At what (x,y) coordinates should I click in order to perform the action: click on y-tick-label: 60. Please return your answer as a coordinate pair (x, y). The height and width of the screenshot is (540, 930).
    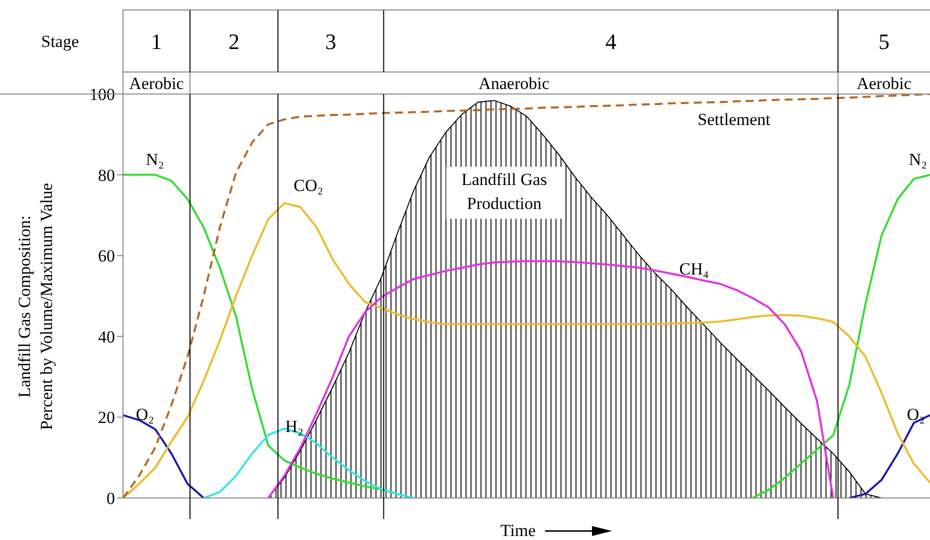
    Looking at the image, I should click on (106, 256).